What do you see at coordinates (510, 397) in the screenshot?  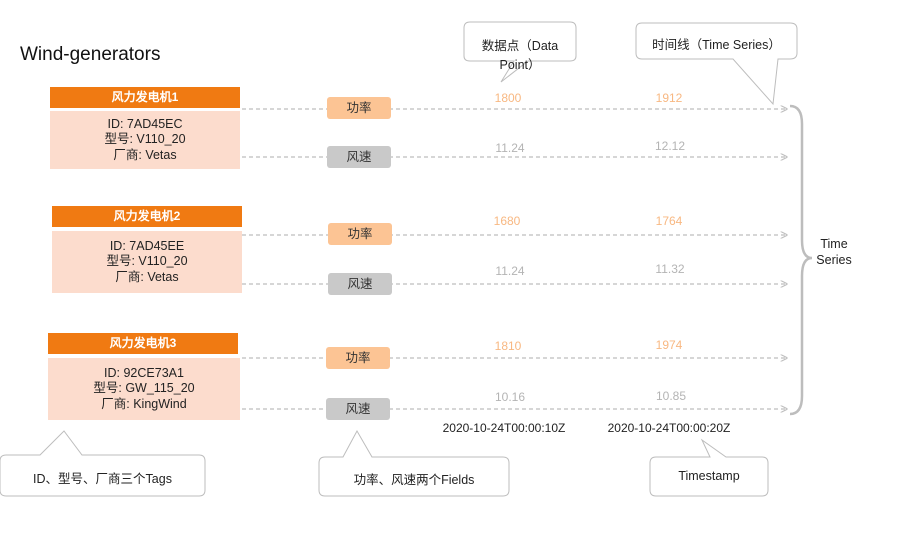 I see `generator-3-speed-value-1: 10.16` at bounding box center [510, 397].